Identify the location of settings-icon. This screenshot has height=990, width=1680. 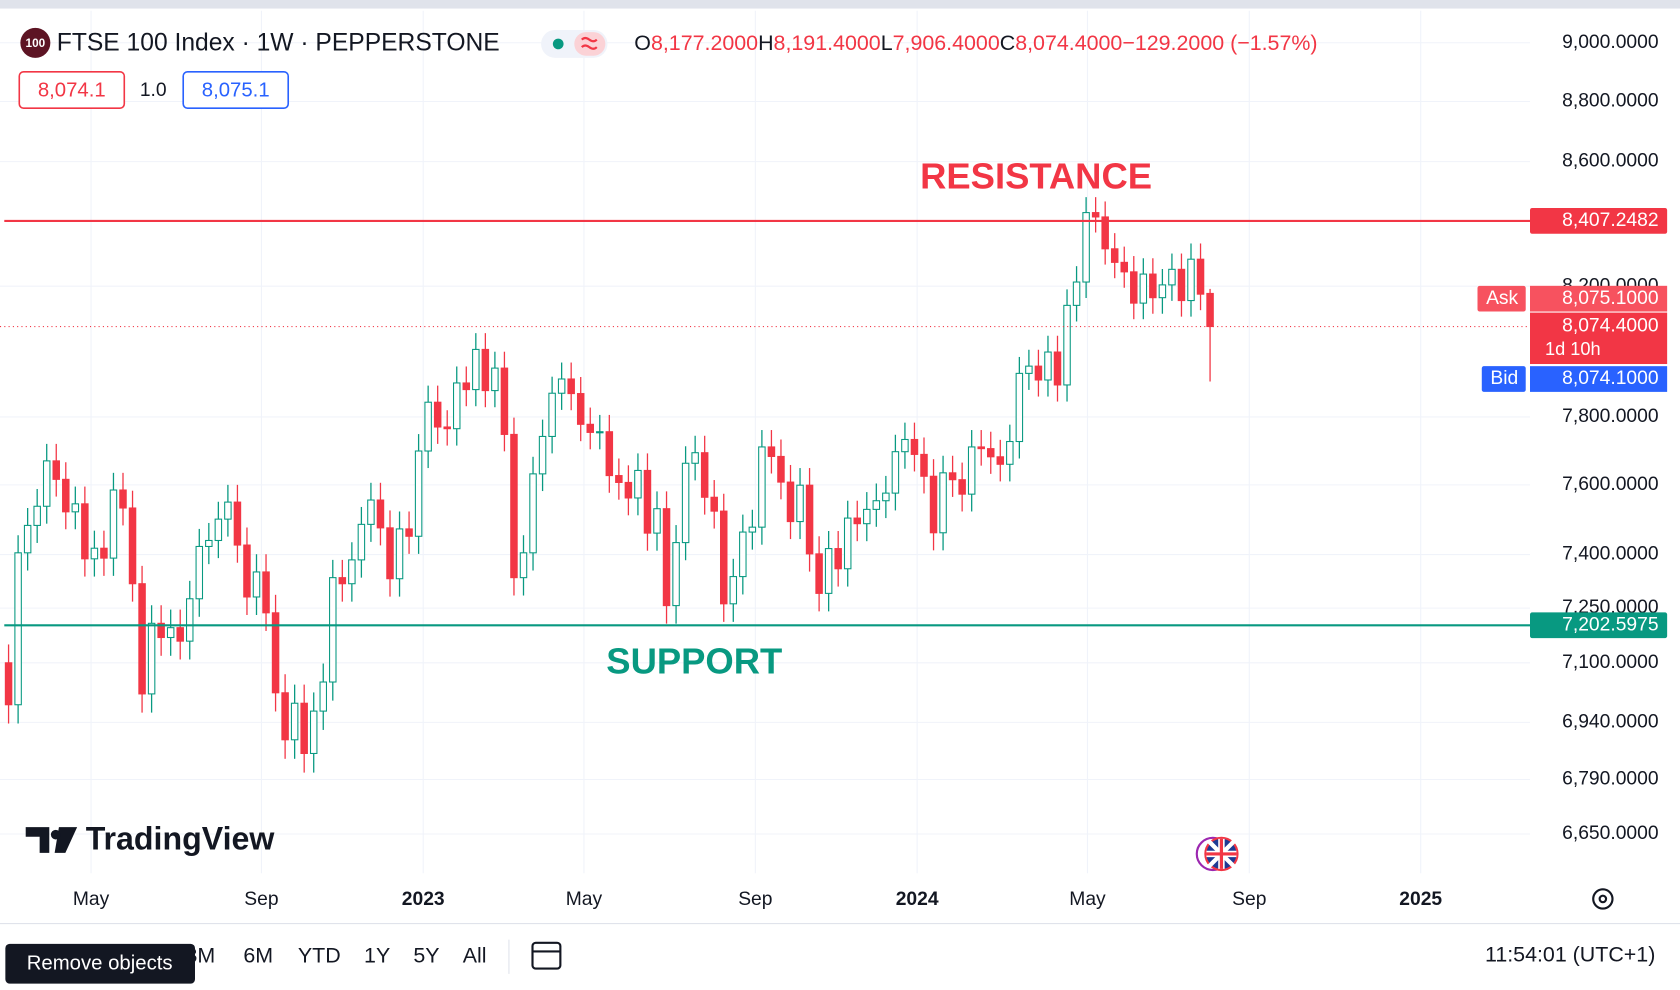
(1603, 899).